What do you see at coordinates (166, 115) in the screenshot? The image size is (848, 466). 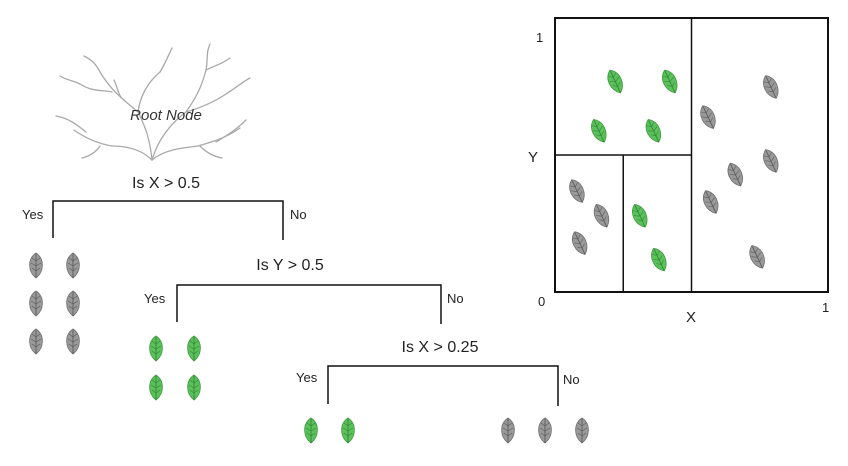 I see `root-node-label: Root Node` at bounding box center [166, 115].